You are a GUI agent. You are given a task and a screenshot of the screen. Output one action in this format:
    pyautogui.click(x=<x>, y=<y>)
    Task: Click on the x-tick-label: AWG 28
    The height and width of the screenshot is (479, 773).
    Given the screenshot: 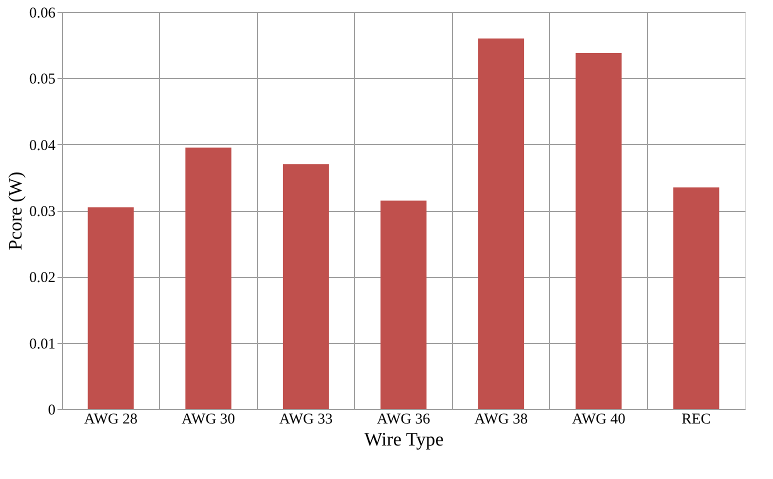 What is the action you would take?
    pyautogui.click(x=111, y=420)
    